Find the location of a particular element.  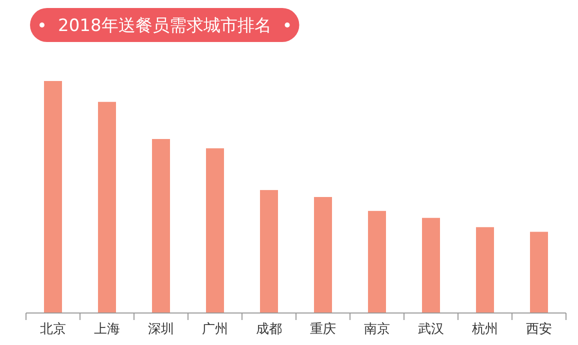

x-tick-label: 重庆 is located at coordinates (323, 329).